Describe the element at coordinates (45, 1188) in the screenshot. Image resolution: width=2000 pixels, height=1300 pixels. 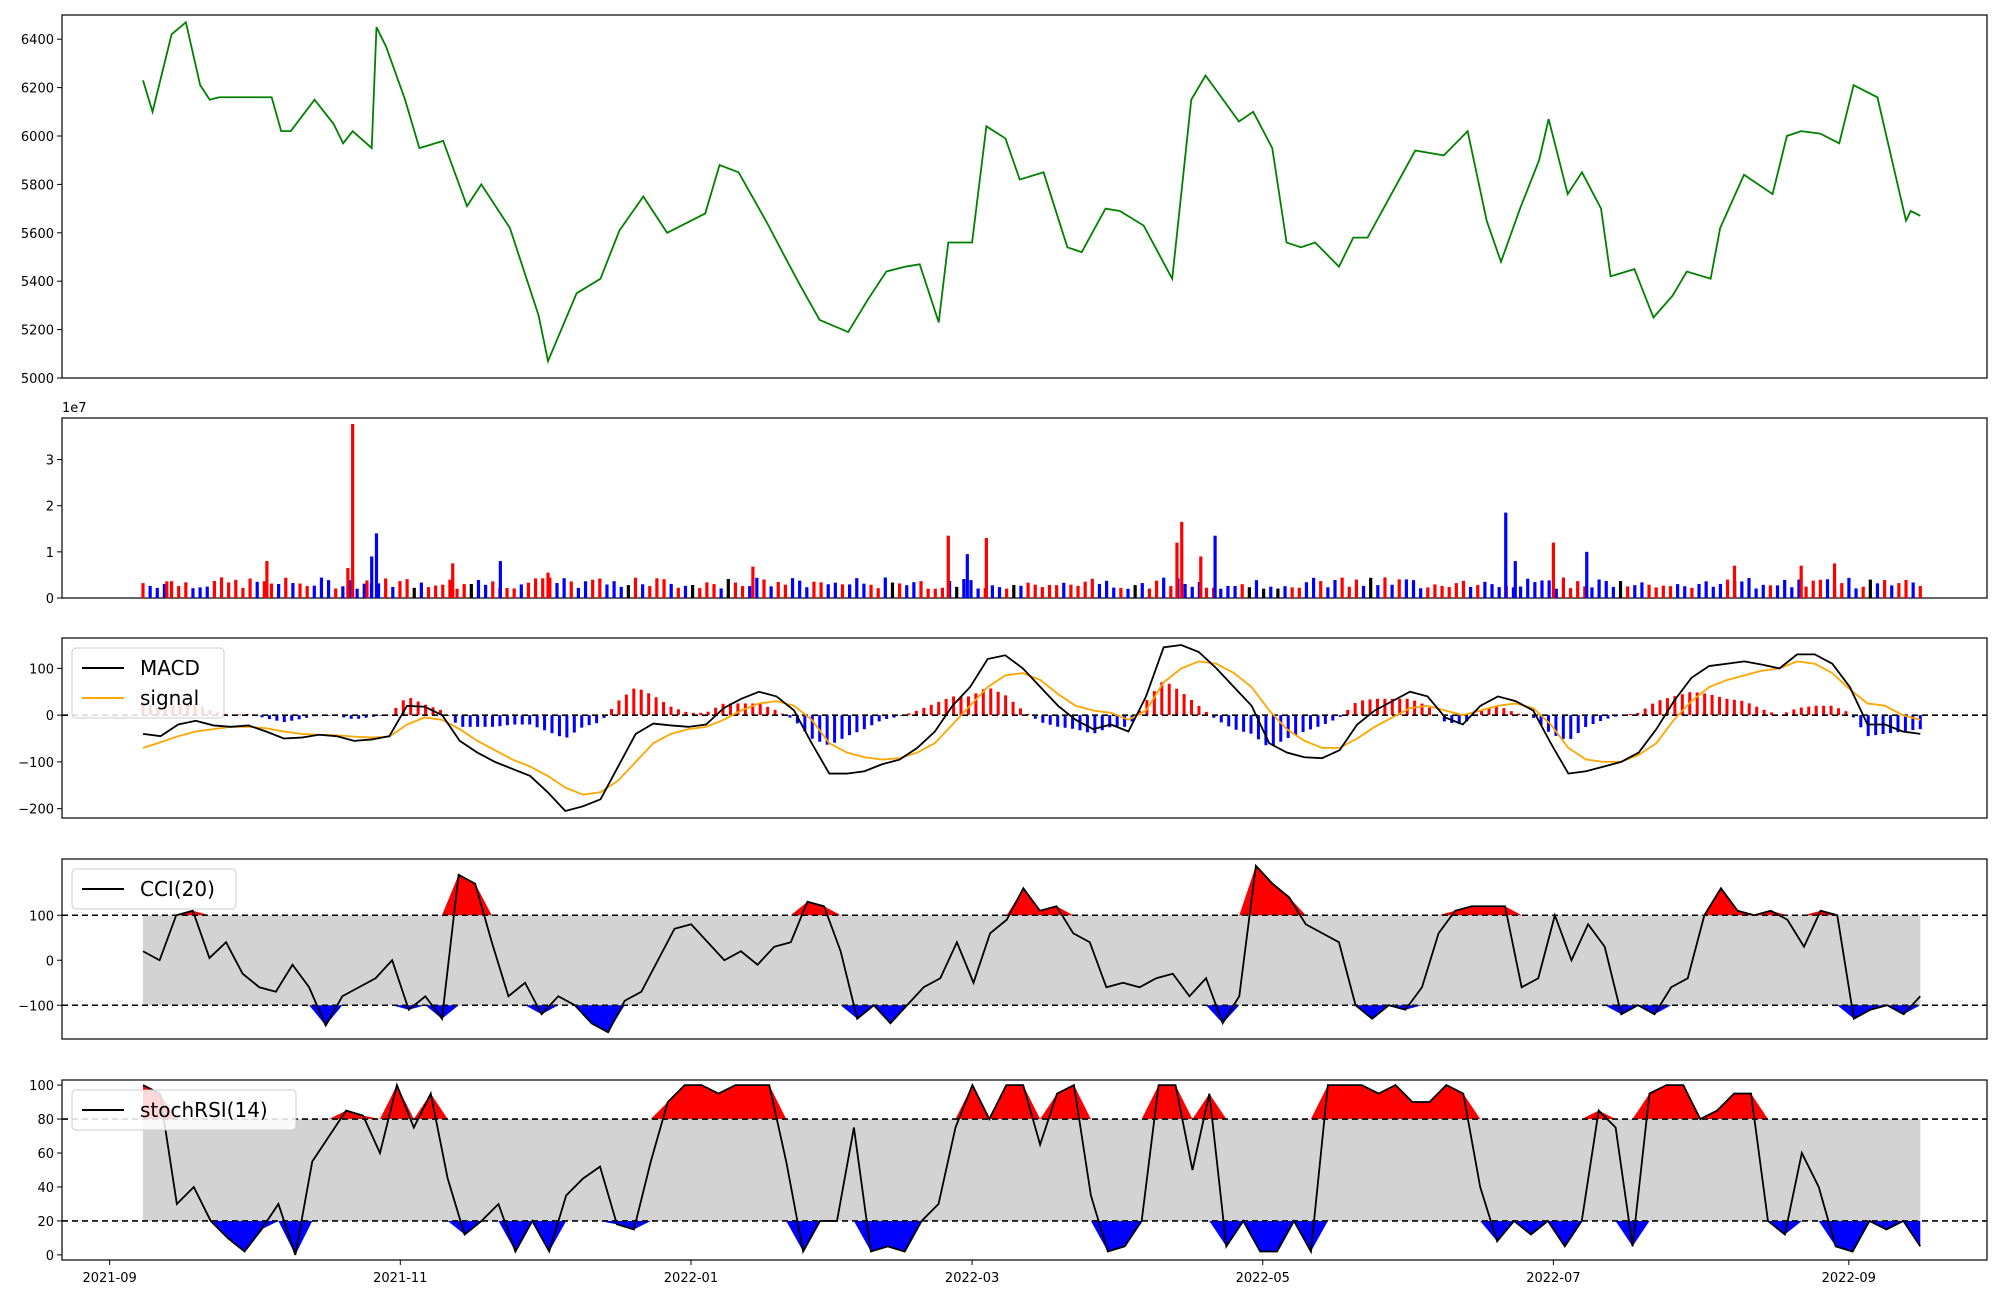
I see `stochrsi-ytick-label: 40` at that location.